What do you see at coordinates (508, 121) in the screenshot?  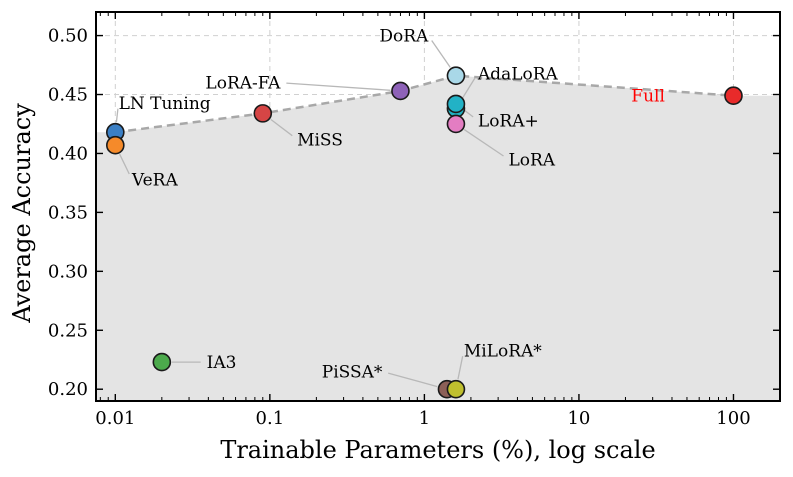 I see `point-label: LoRA+` at bounding box center [508, 121].